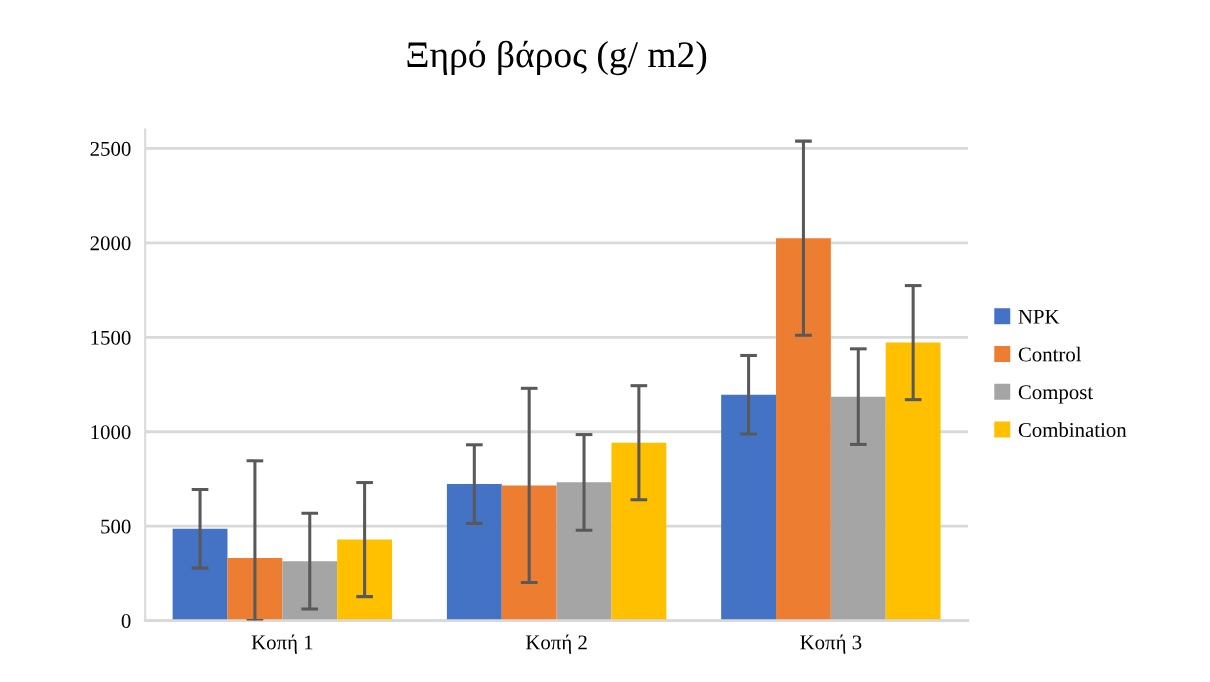 The height and width of the screenshot is (682, 1210). What do you see at coordinates (1072, 430) in the screenshot?
I see `legend-label: Combination` at bounding box center [1072, 430].